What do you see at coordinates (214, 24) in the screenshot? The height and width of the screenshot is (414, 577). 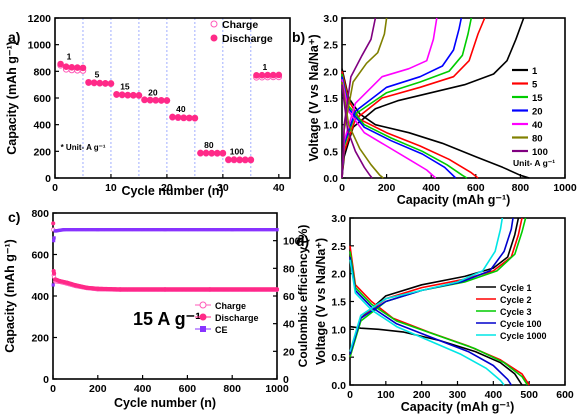 I see `panel-a-legend-marker` at bounding box center [214, 24].